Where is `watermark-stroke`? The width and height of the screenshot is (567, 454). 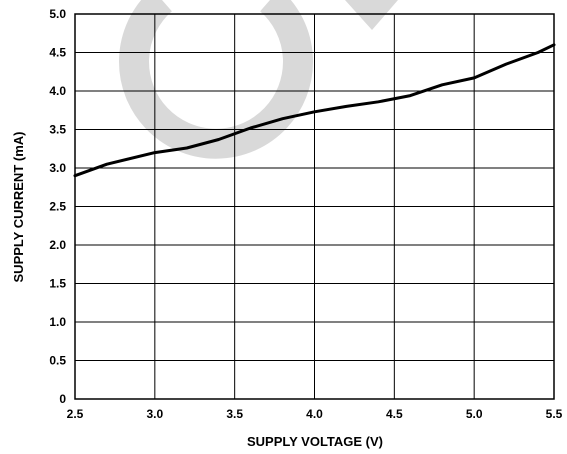
watermark-stroke is located at coordinates (371, 15).